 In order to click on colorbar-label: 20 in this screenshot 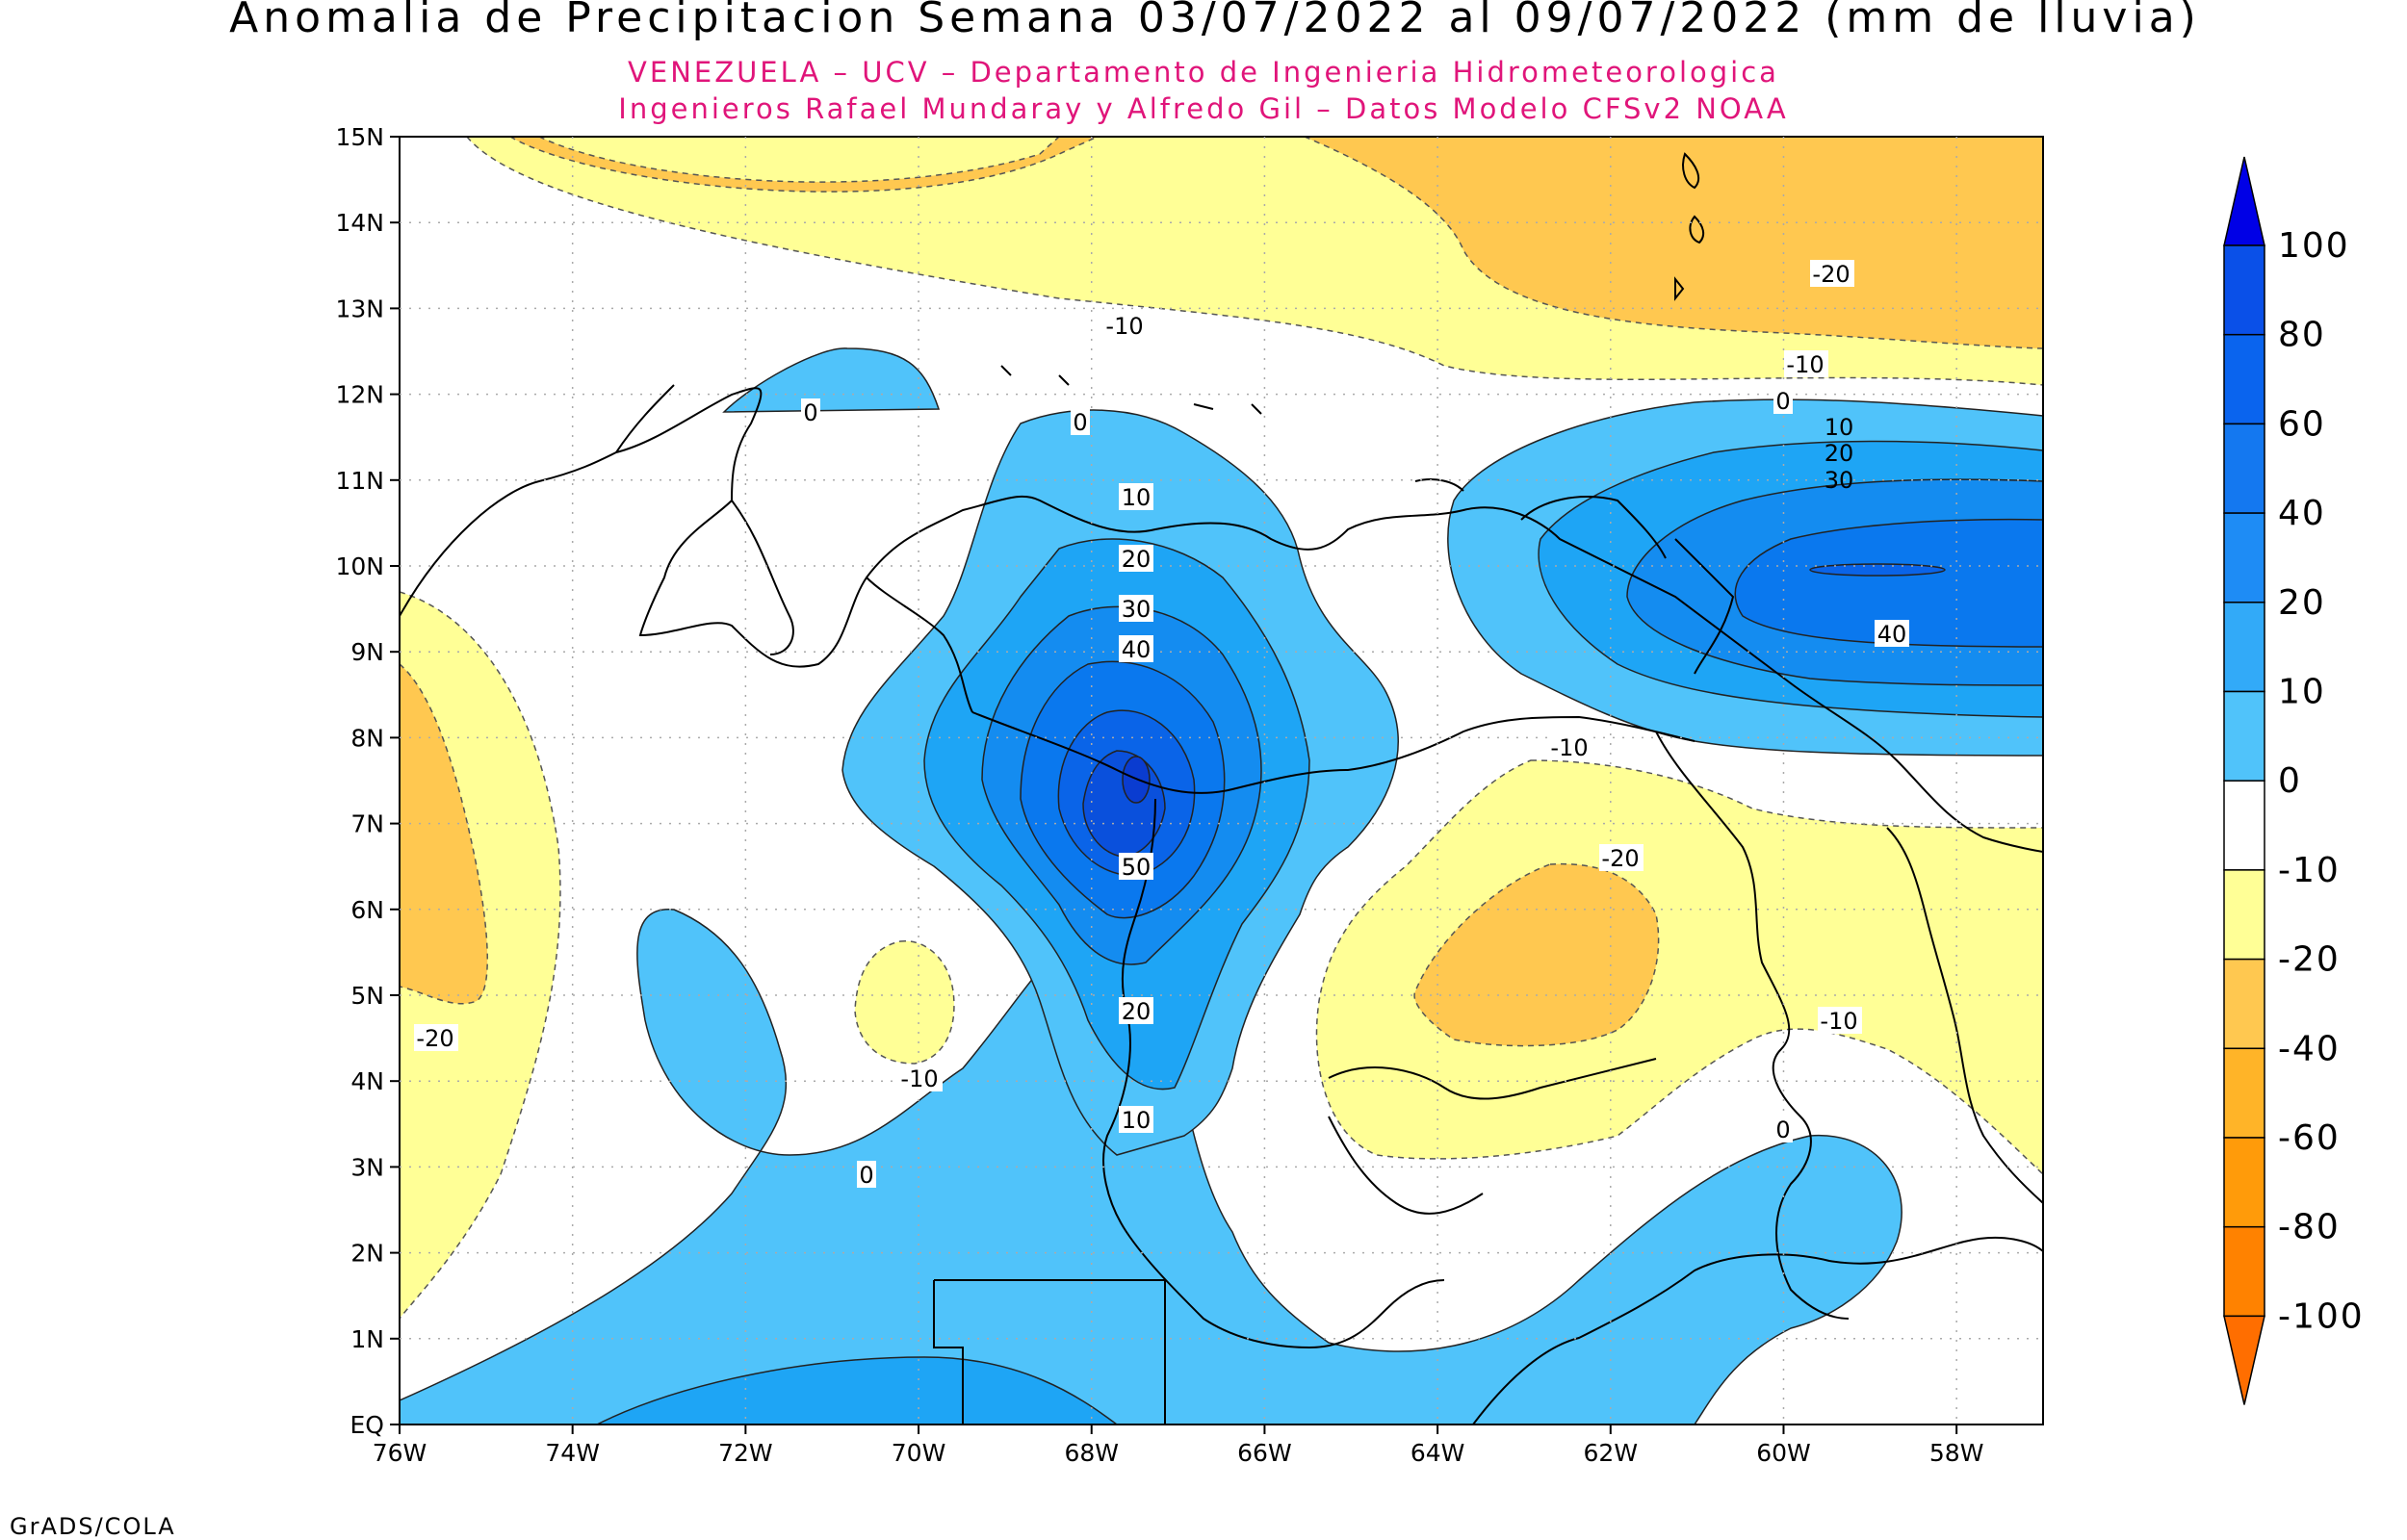, I will do `click(2302, 603)`.